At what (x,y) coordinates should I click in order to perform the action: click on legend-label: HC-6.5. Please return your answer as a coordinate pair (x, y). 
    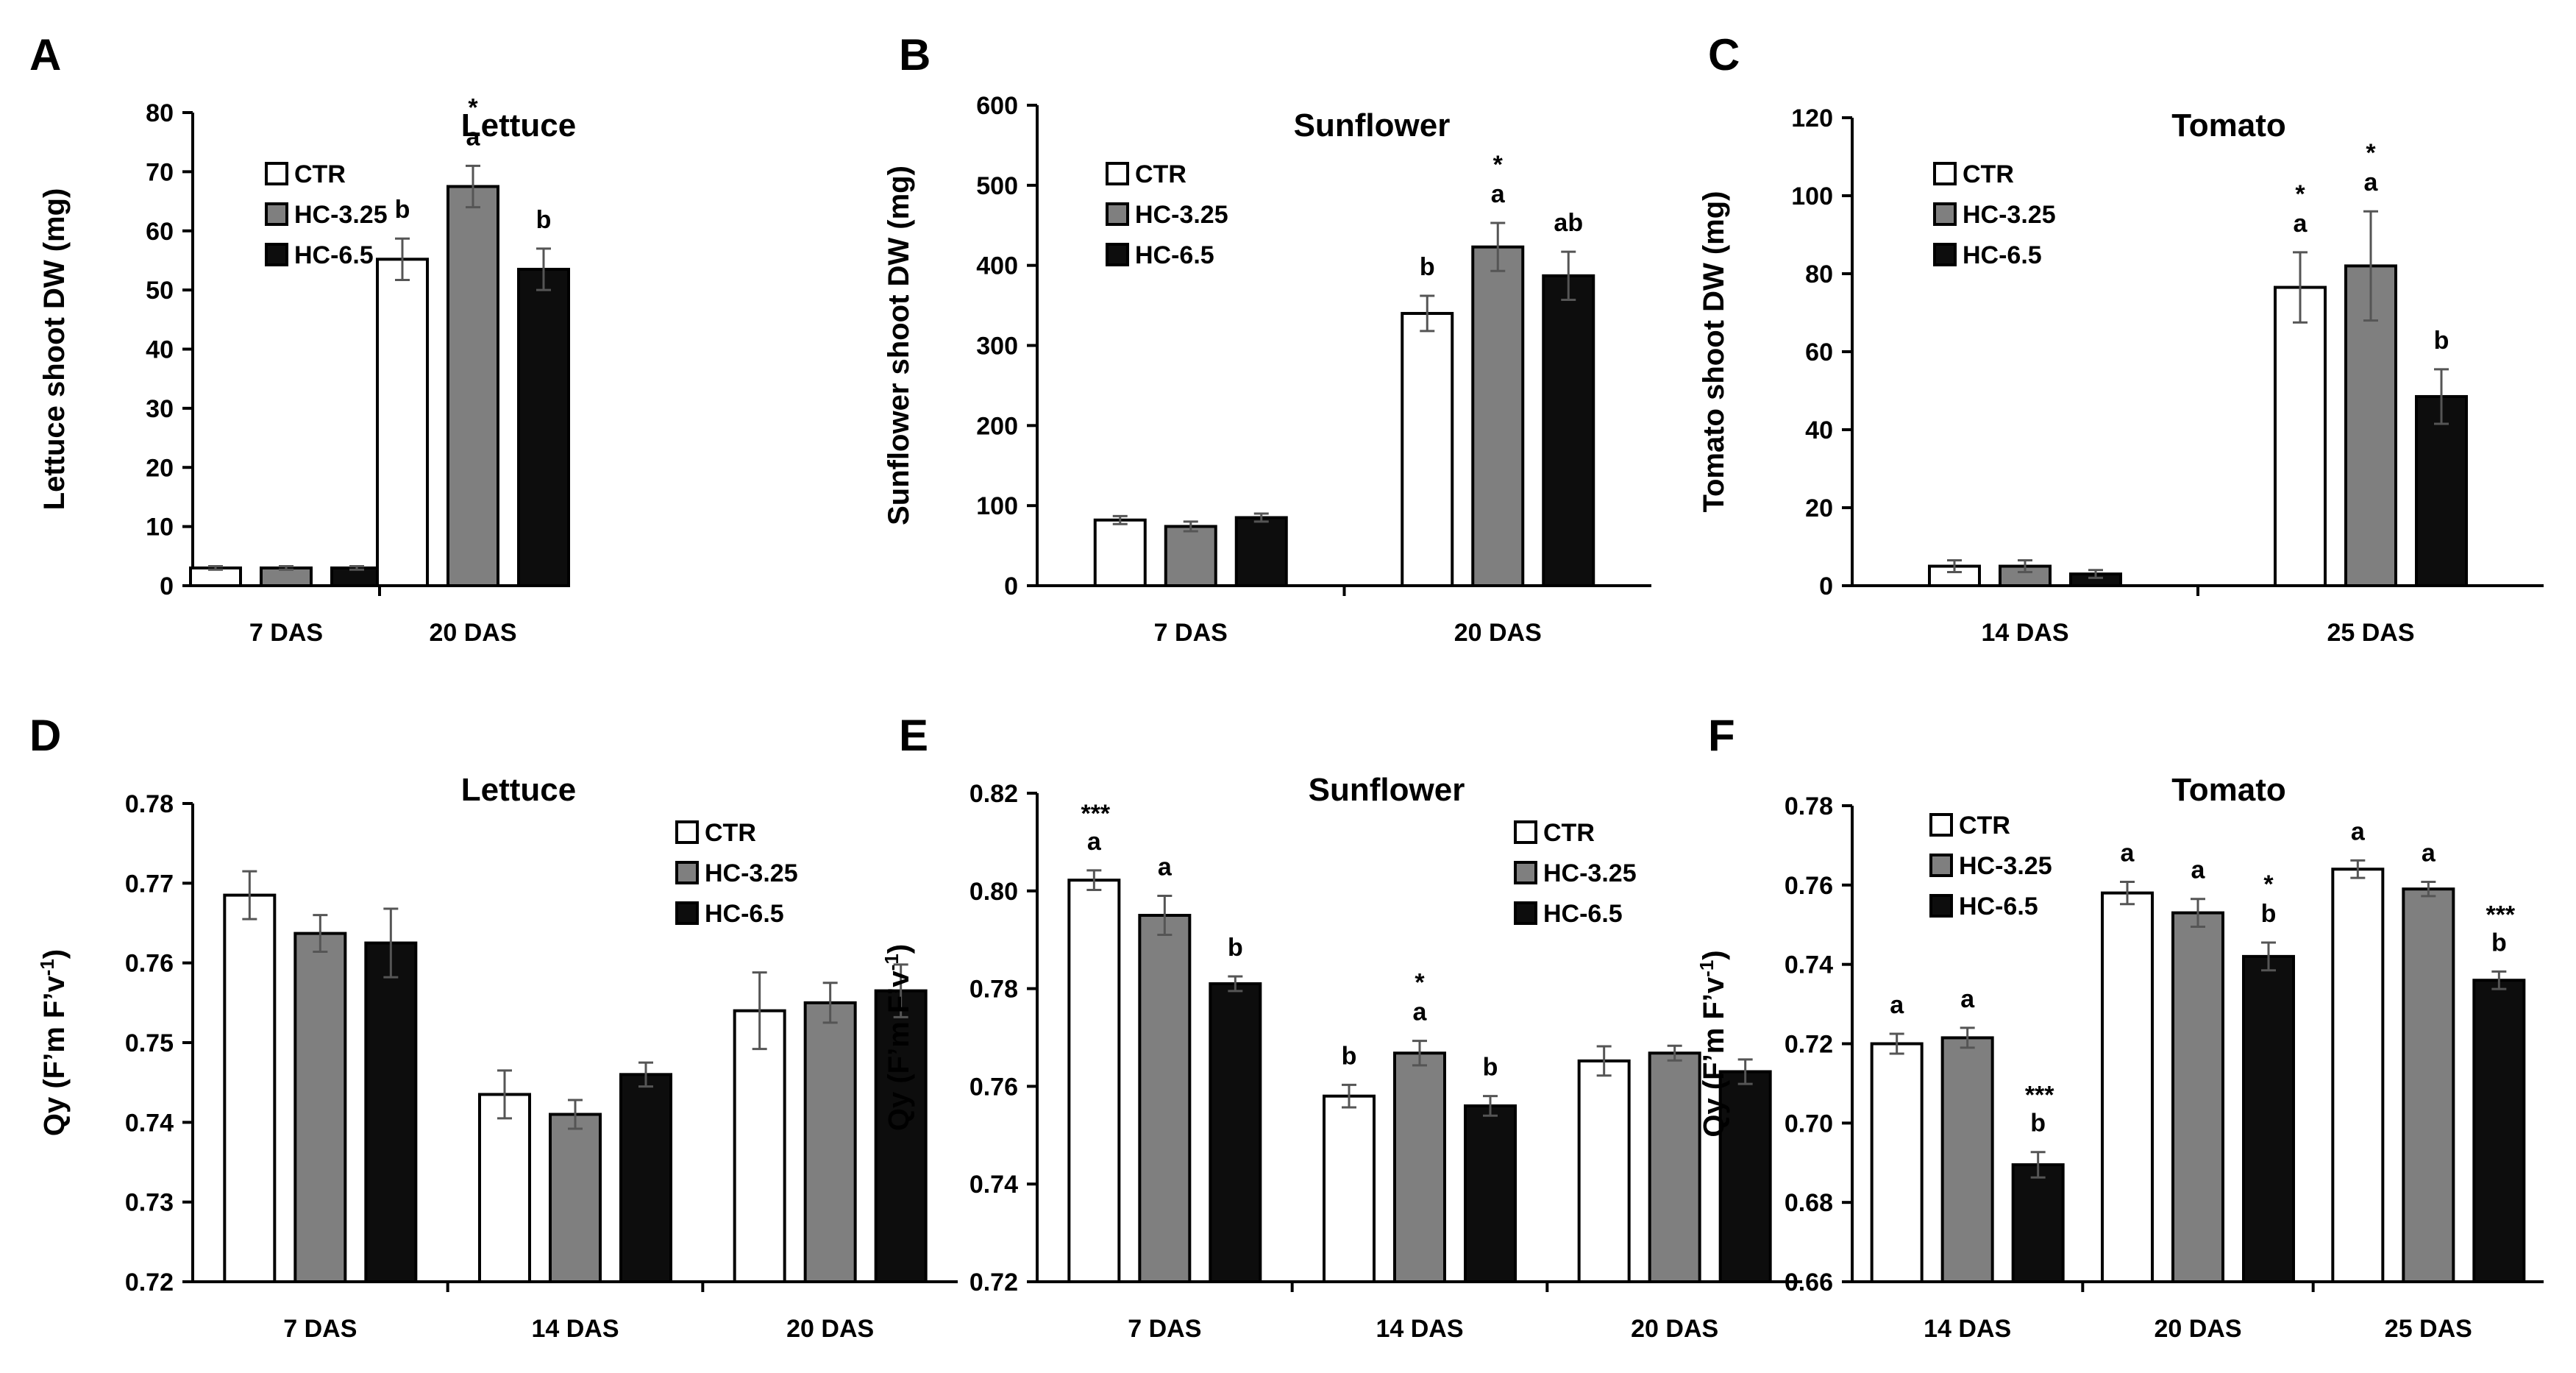
    Looking at the image, I should click on (1583, 914).